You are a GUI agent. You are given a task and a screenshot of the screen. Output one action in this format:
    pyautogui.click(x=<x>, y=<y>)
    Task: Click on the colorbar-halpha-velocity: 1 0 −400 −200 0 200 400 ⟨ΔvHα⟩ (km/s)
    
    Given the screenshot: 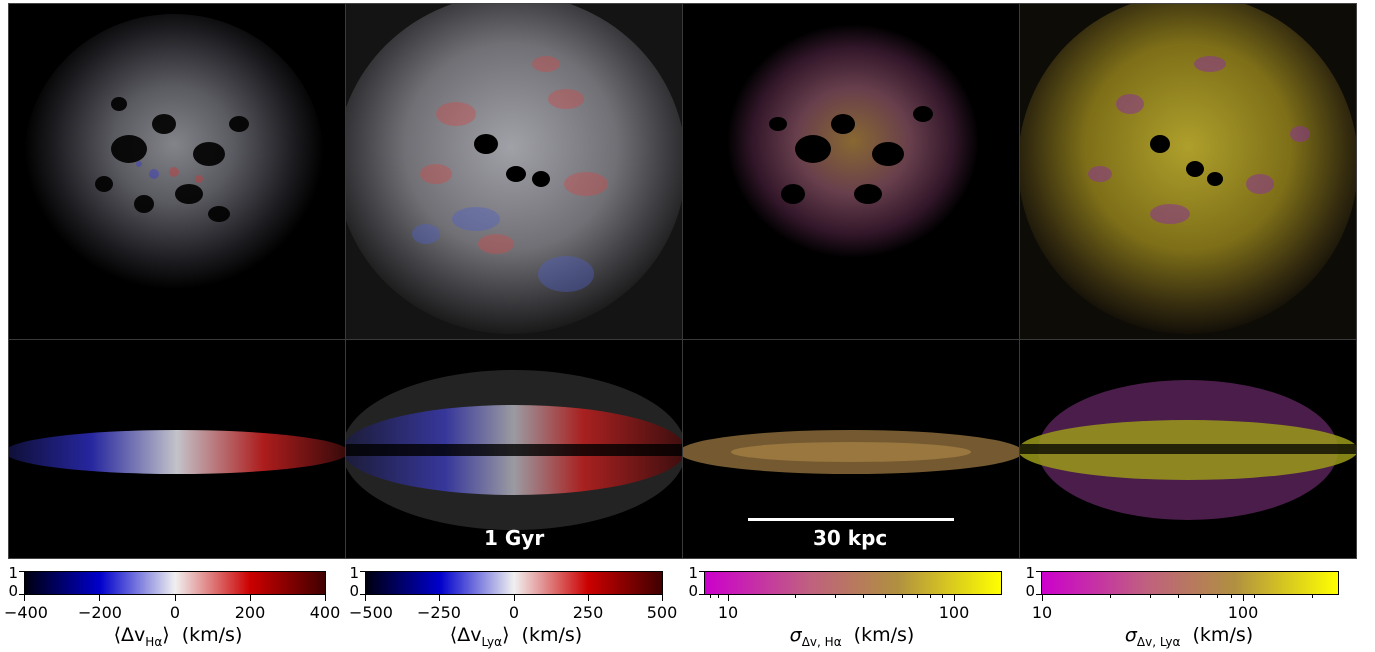 What is the action you would take?
    pyautogui.click(x=170, y=606)
    